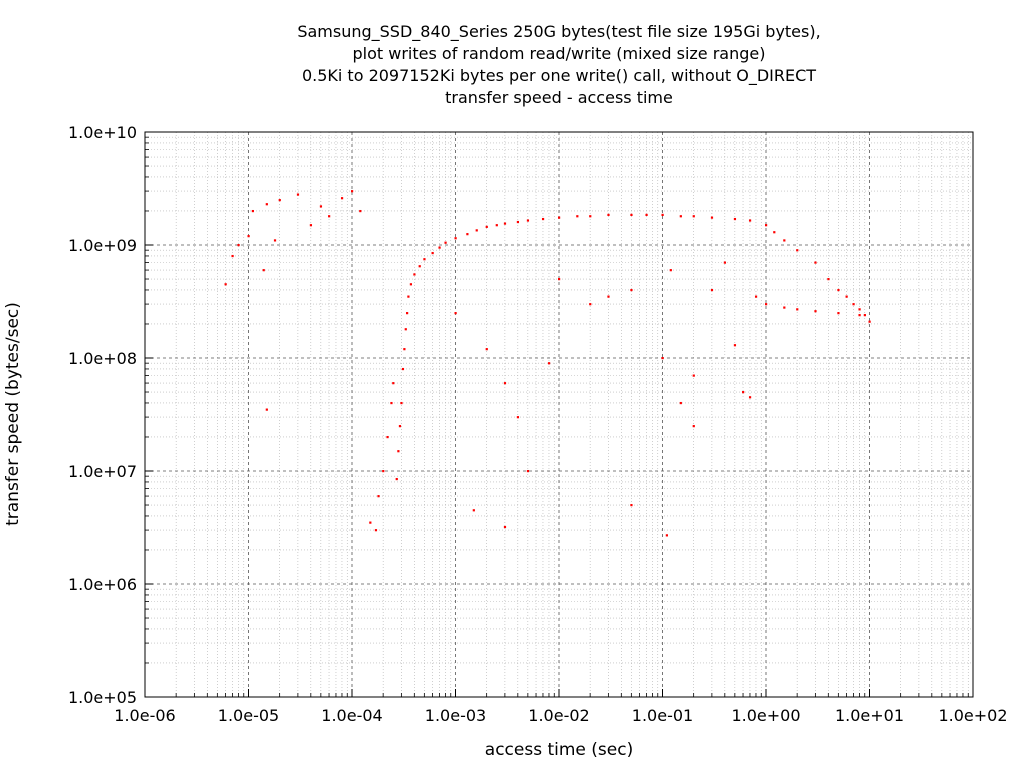 The width and height of the screenshot is (1024, 768). Describe the element at coordinates (765, 715) in the screenshot. I see `x-tick-label: 1.0e+00` at that location.